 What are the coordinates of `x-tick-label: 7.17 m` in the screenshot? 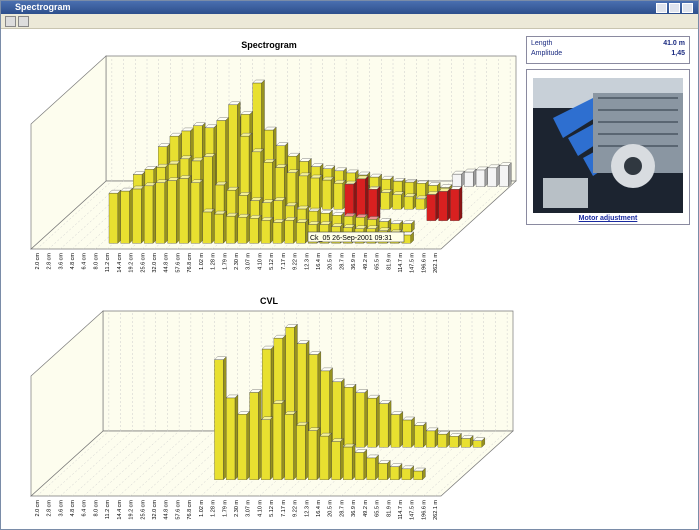 It's located at (284, 508).